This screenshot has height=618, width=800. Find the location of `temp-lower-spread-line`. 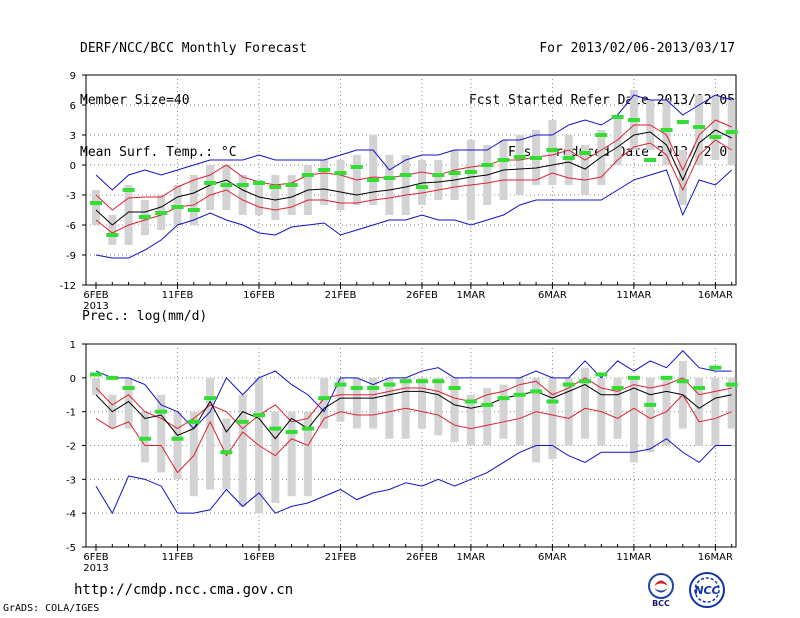

temp-lower-spread-line is located at coordinates (413, 186).